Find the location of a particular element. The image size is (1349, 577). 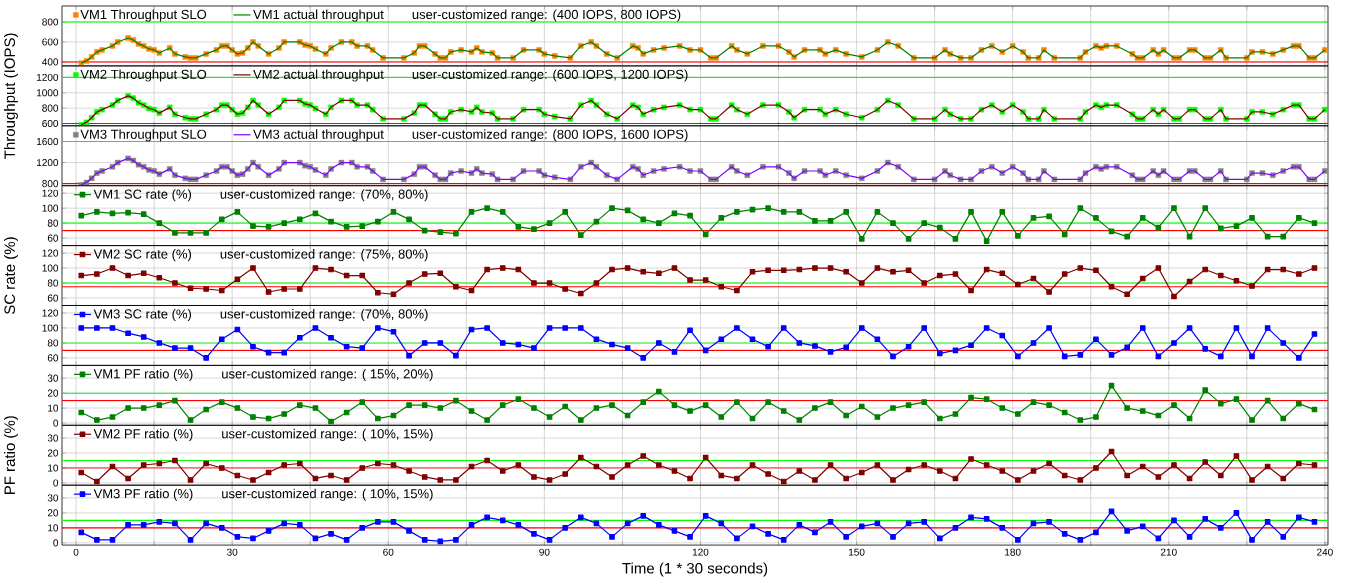

x-tick-label: 30 is located at coordinates (232, 552).